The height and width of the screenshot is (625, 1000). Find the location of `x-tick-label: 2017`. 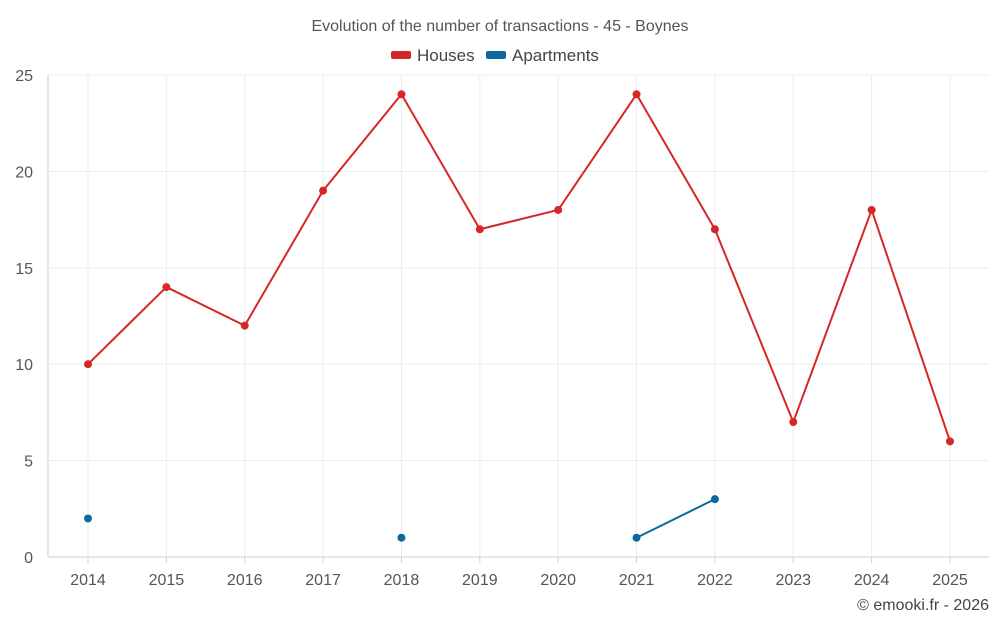

x-tick-label: 2017 is located at coordinates (323, 580).